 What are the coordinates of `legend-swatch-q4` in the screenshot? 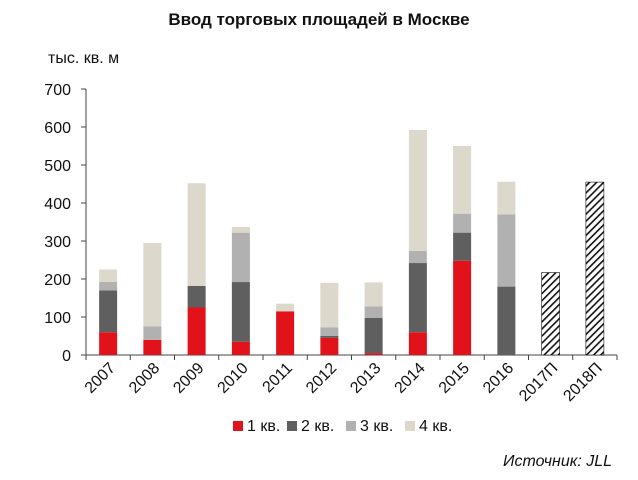 It's located at (410, 426).